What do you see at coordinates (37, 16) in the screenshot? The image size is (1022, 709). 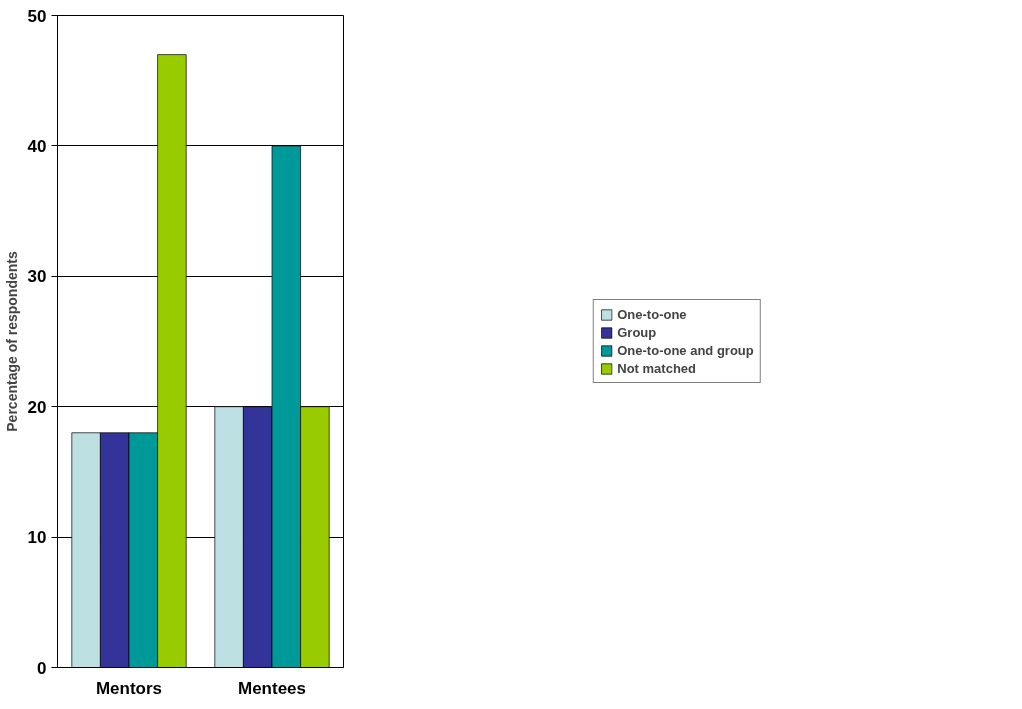 I see `y-tick-label: 50` at bounding box center [37, 16].